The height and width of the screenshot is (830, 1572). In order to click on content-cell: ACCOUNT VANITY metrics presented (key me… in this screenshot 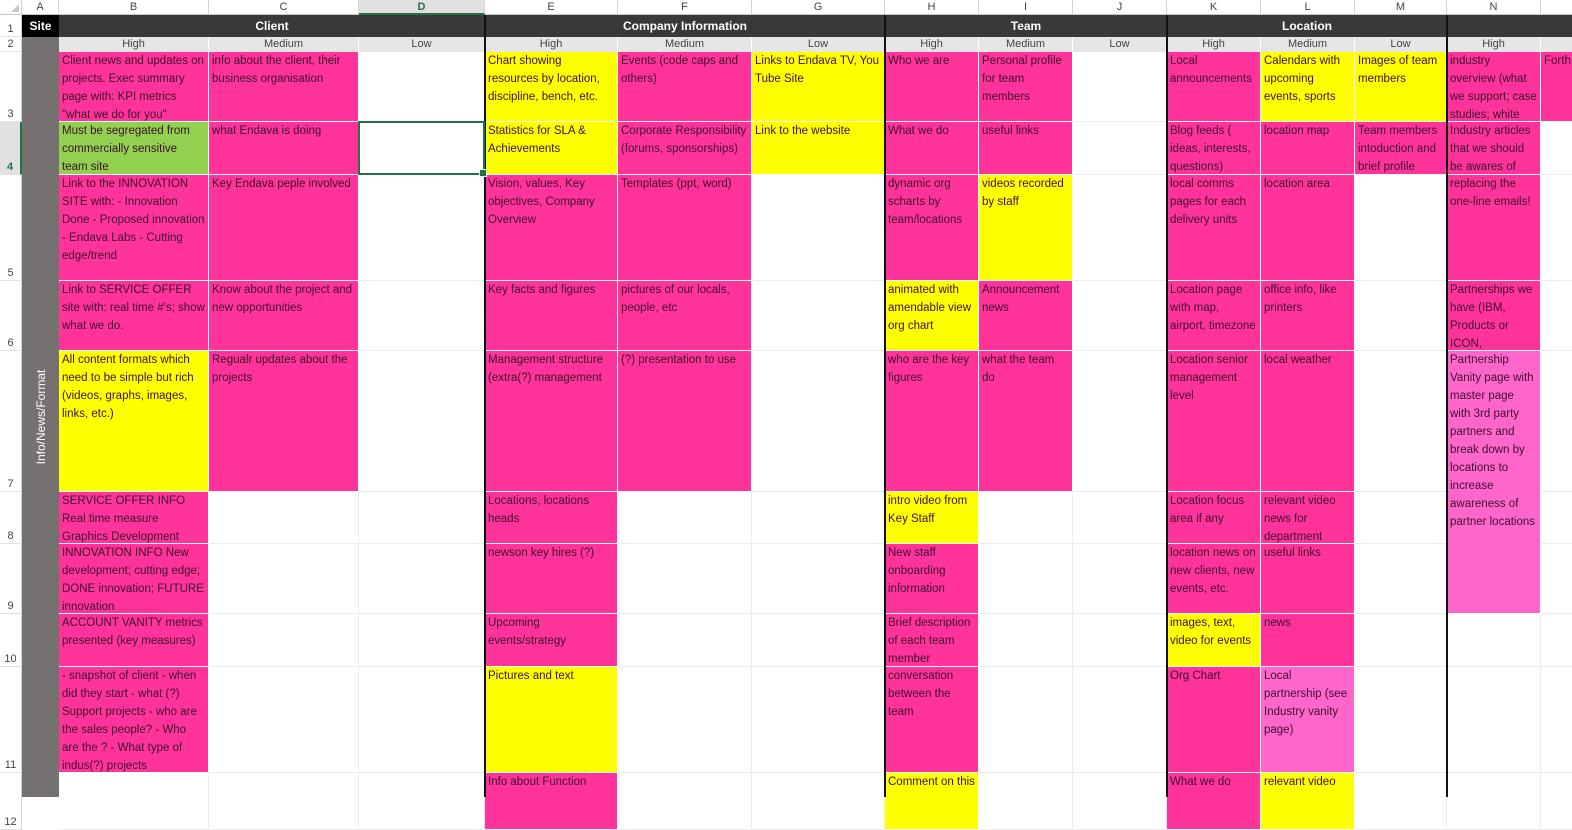, I will do `click(134, 640)`.